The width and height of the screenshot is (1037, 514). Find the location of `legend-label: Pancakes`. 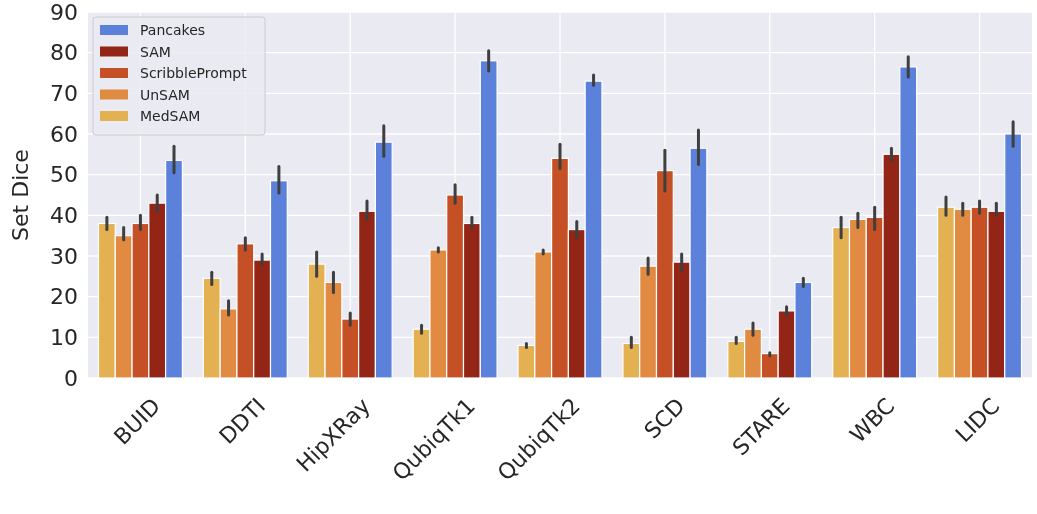

legend-label: Pancakes is located at coordinates (173, 30).